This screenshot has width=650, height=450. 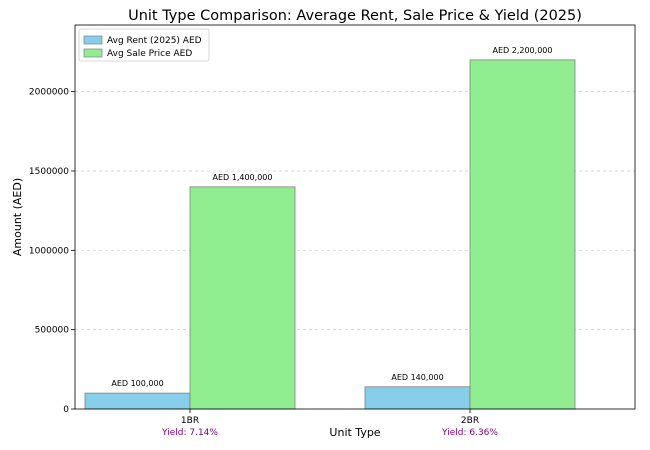 I want to click on y-tick-label: 500000, so click(x=52, y=331).